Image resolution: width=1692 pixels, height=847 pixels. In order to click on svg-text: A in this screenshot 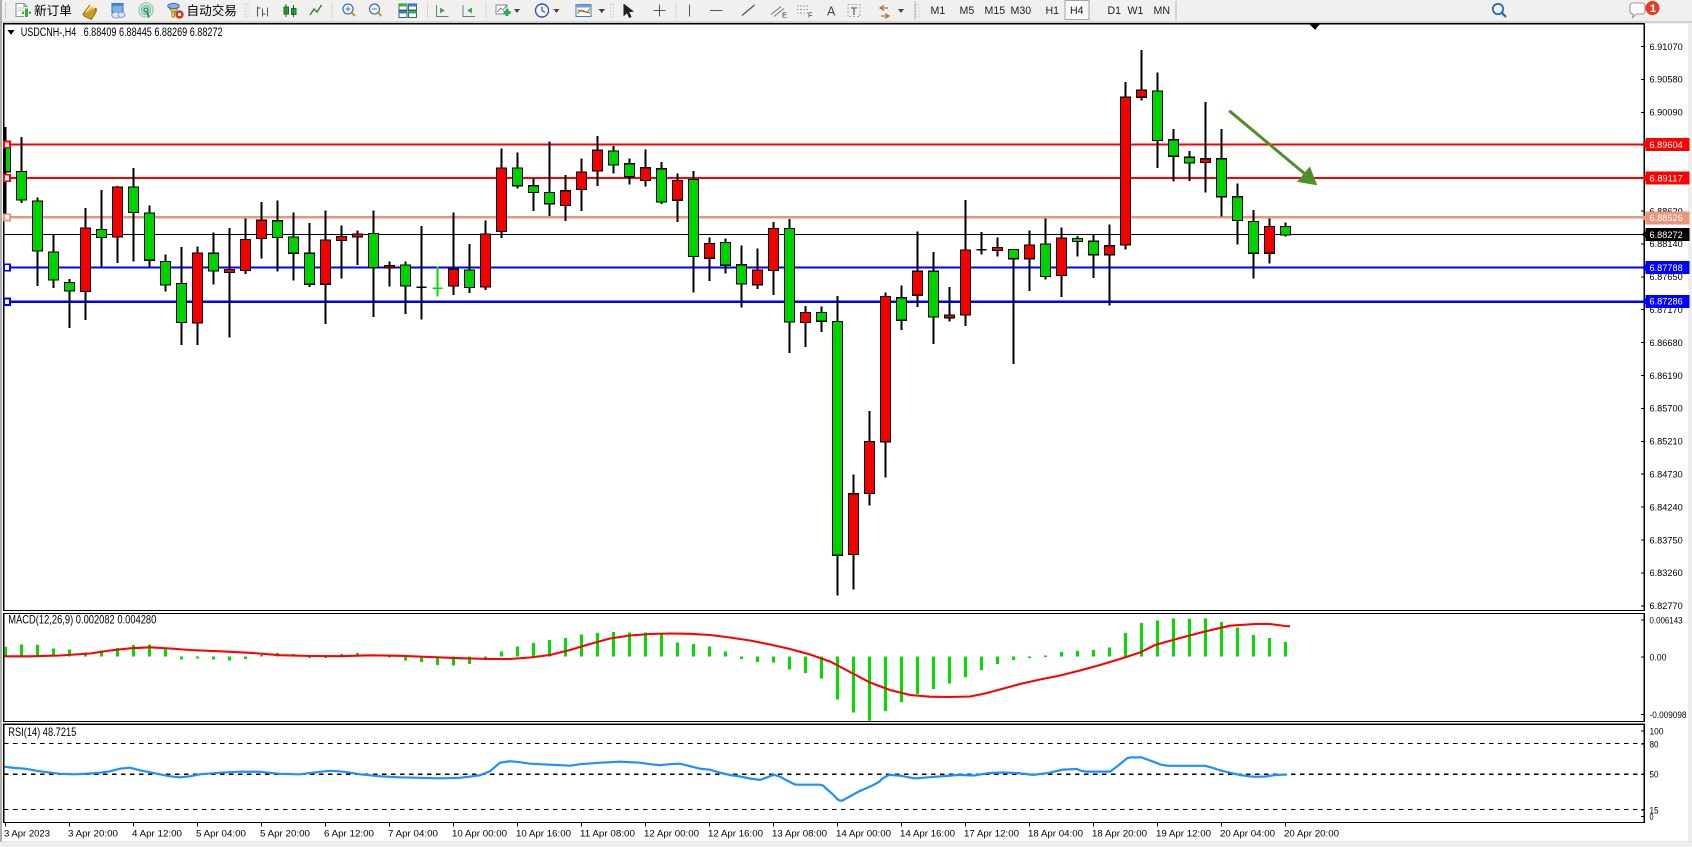, I will do `click(831, 12)`.